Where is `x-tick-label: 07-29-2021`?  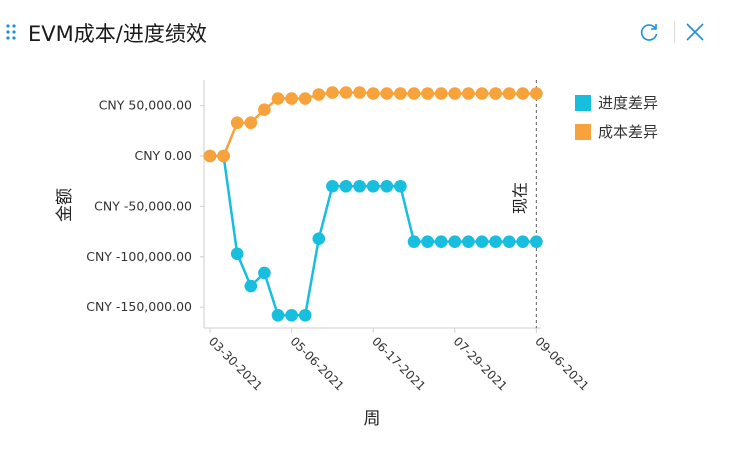
x-tick-label: 07-29-2021 is located at coordinates (480, 363).